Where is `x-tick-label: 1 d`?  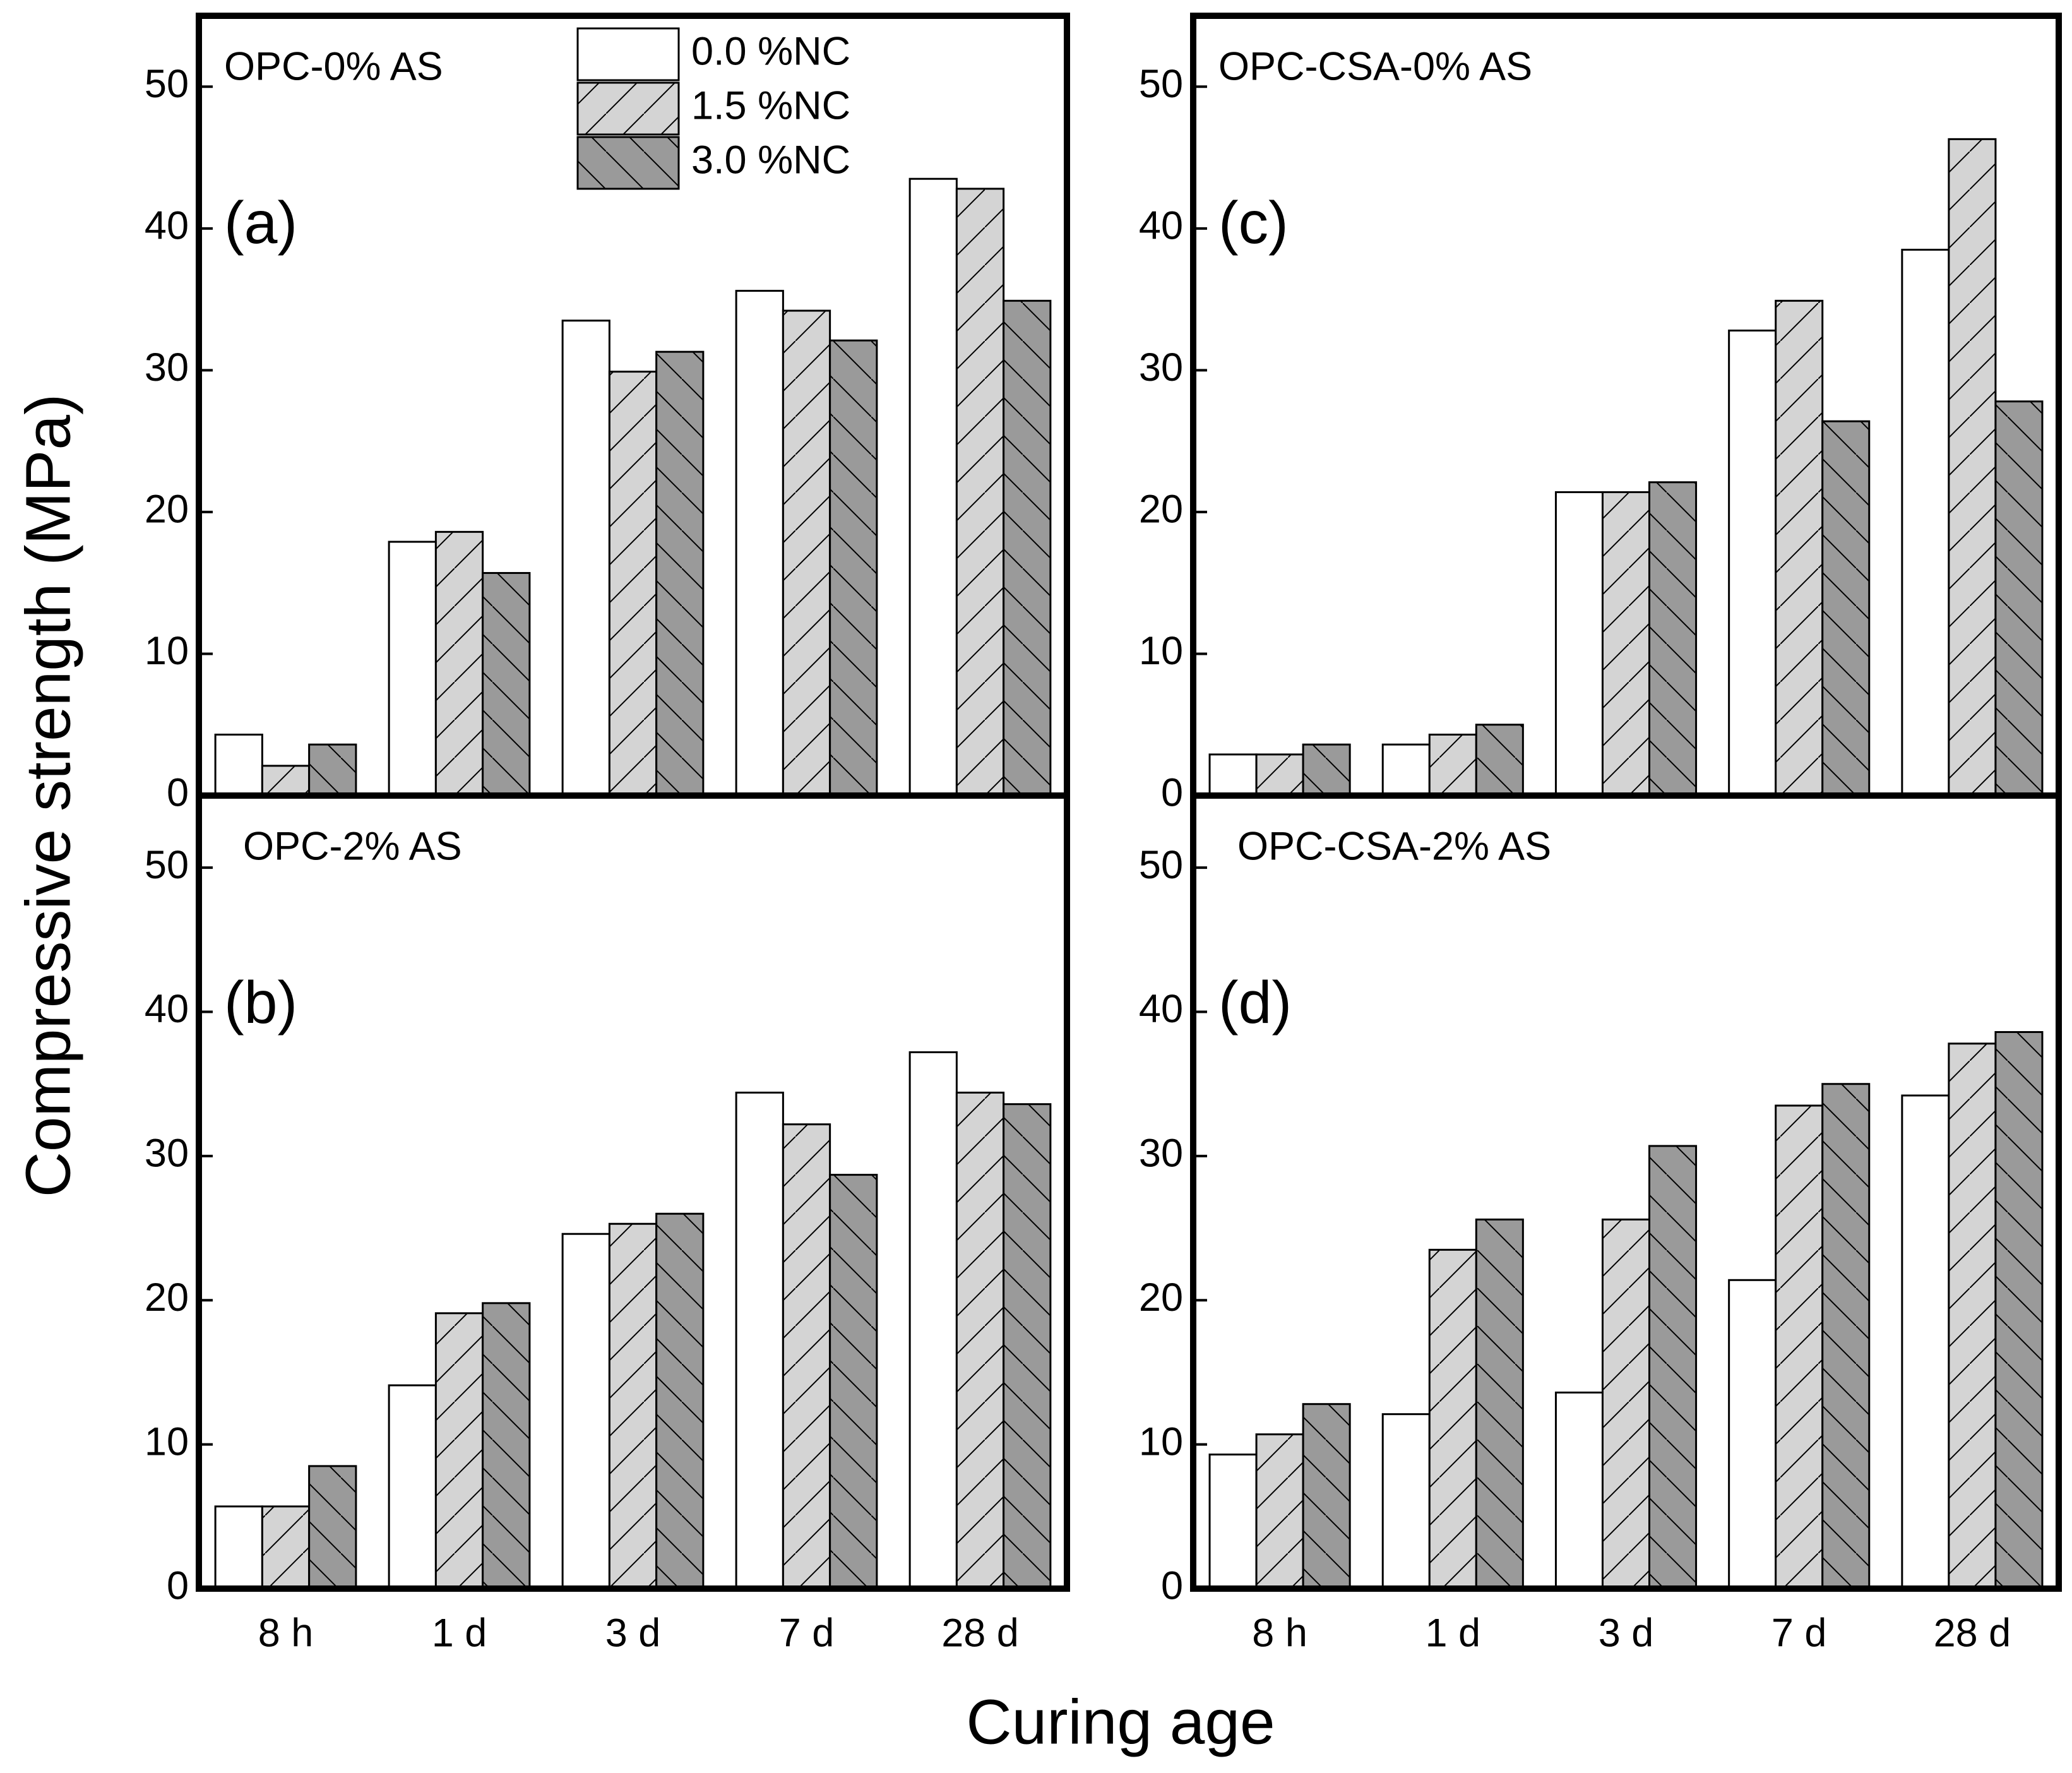 x-tick-label: 1 d is located at coordinates (1453, 1634).